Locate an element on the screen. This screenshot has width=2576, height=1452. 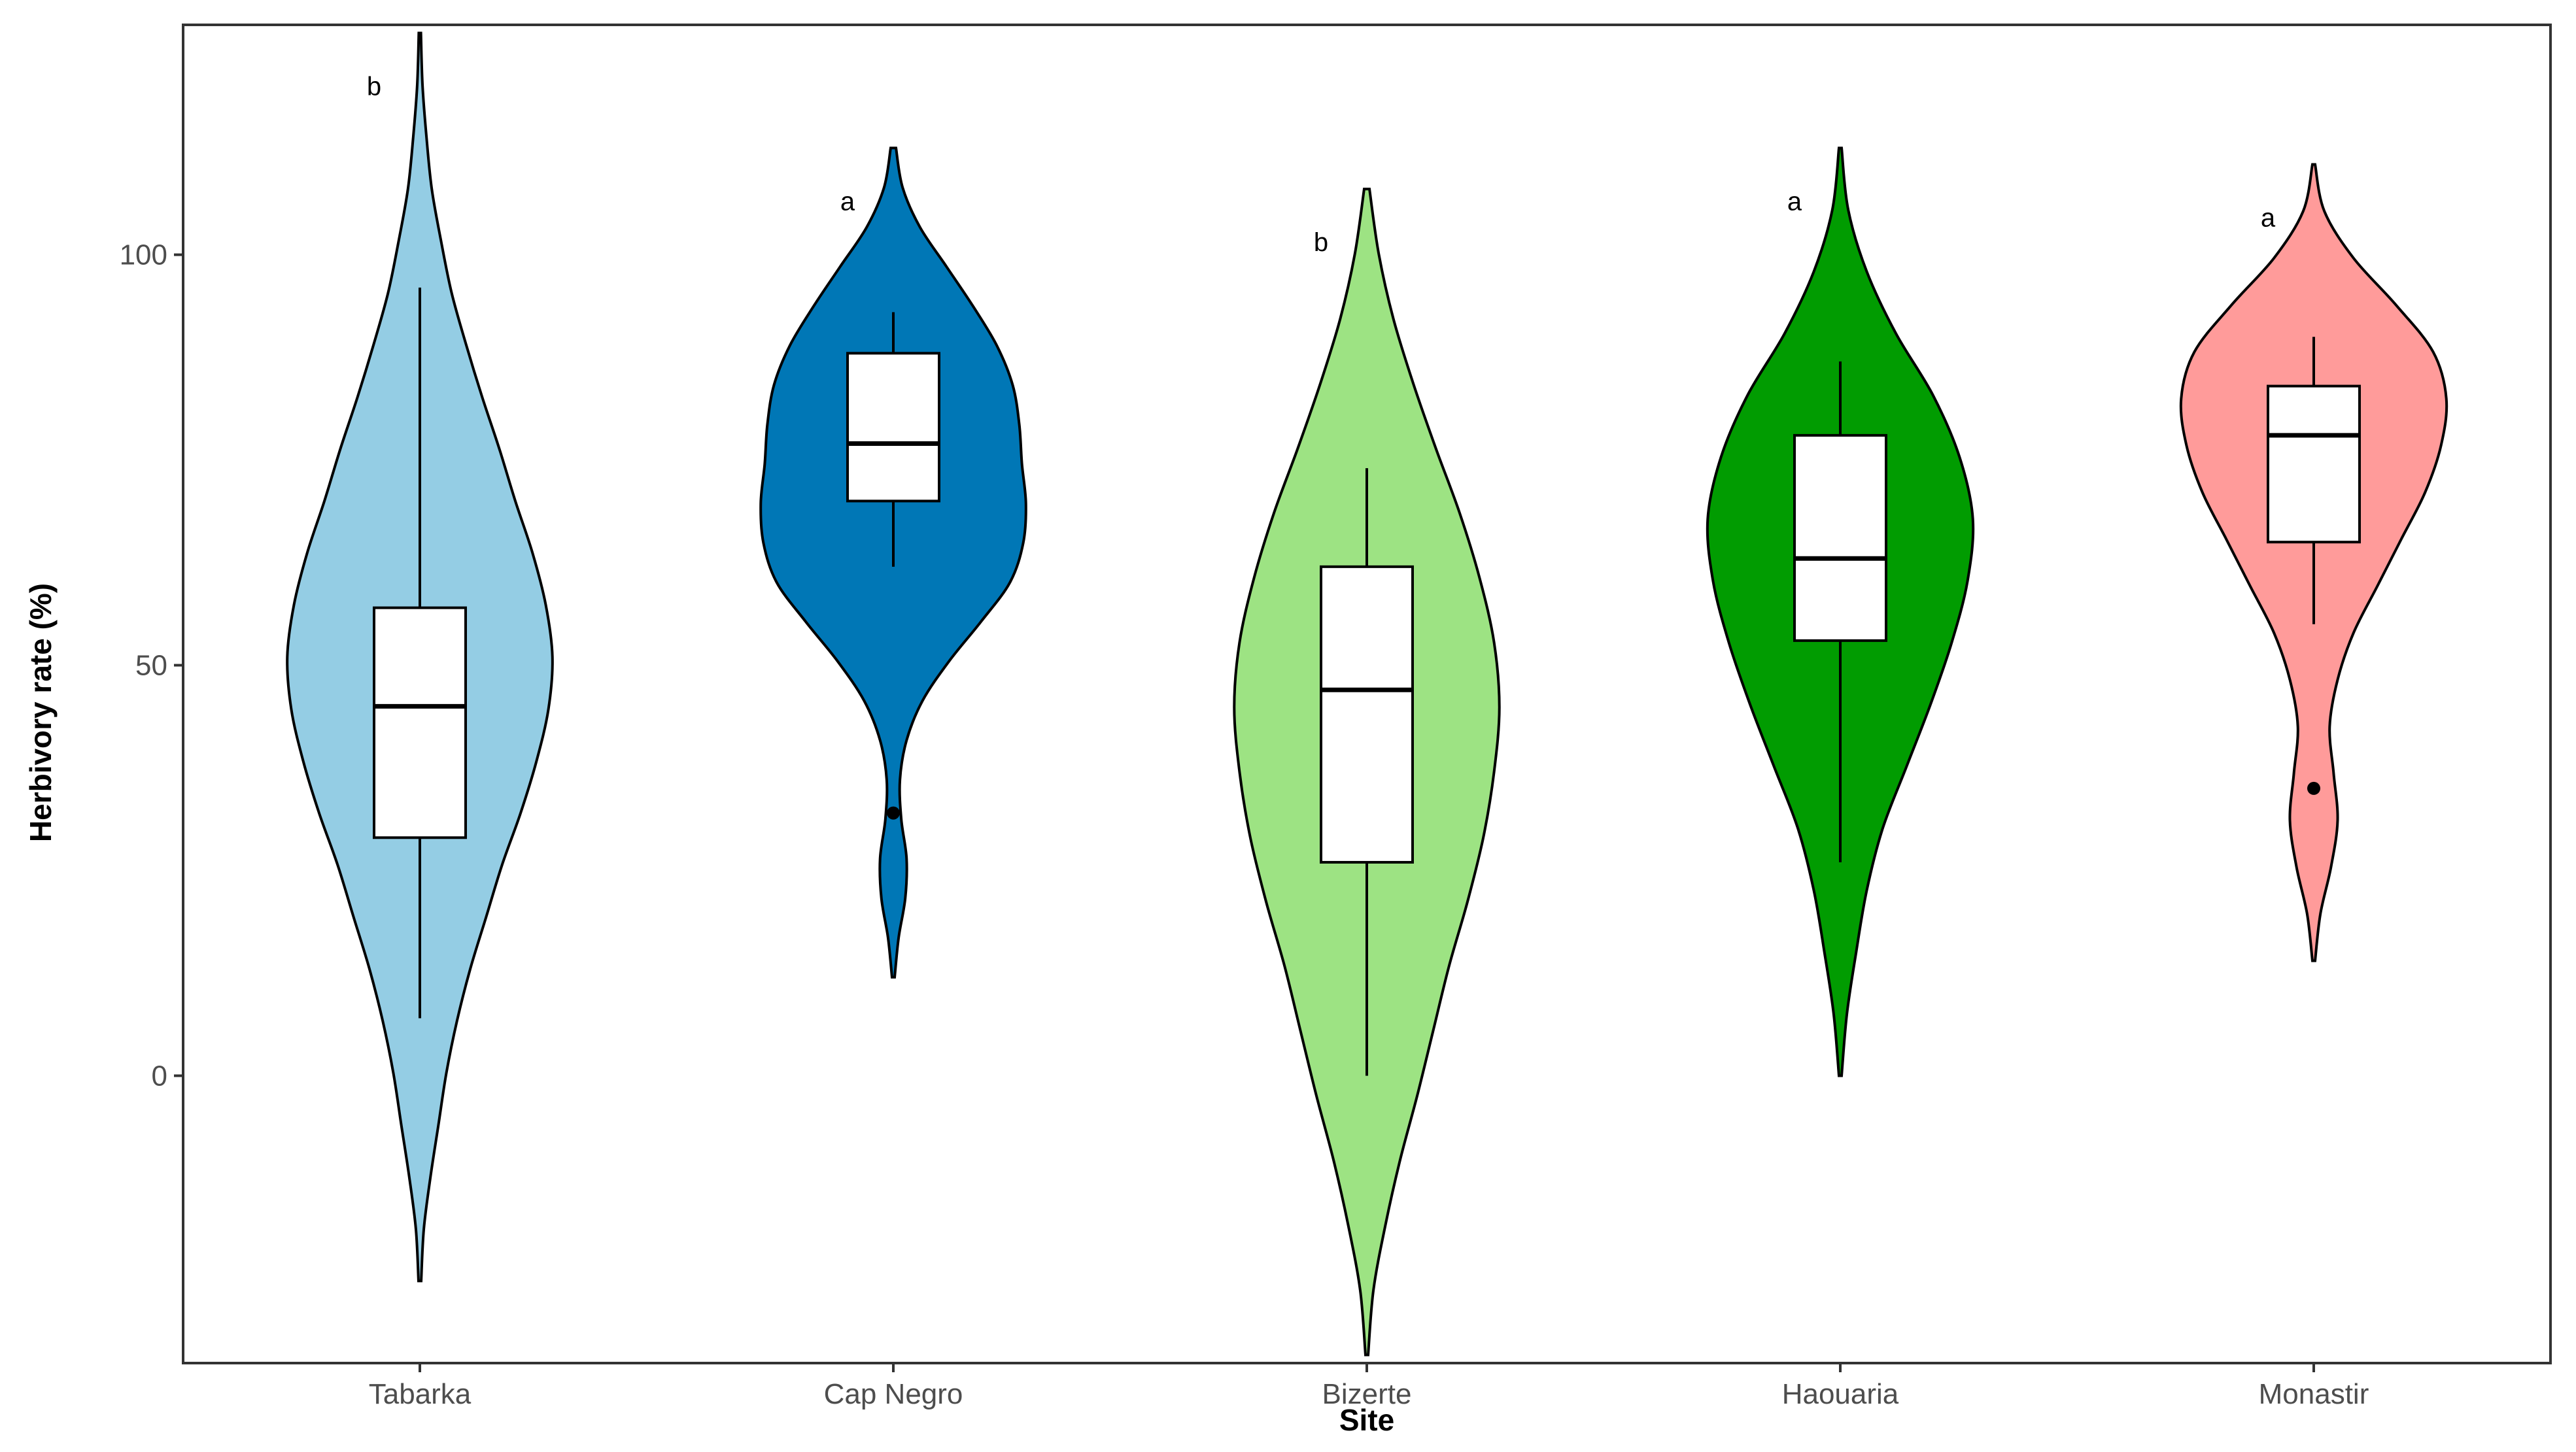
y-axis: 0 50 100 is located at coordinates (152, 666).